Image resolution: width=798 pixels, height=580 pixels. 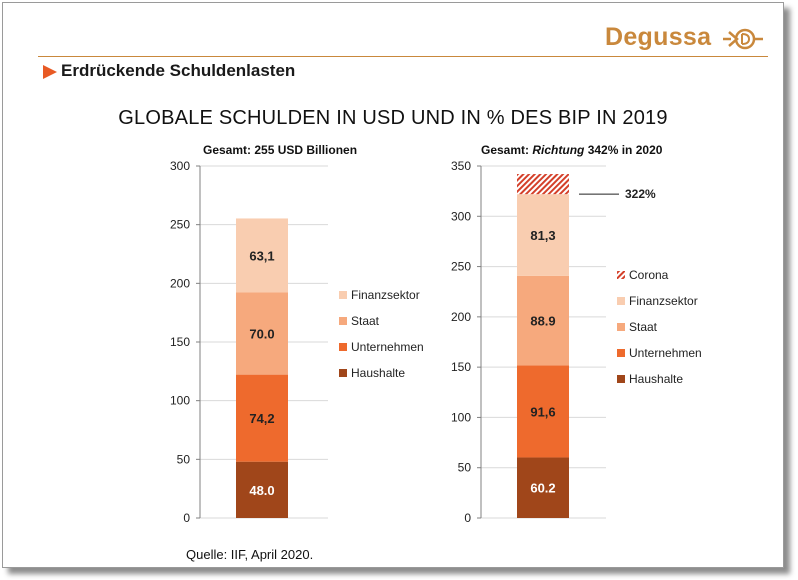 What do you see at coordinates (461, 417) in the screenshot?
I see `chart2-y-tick-label: 100` at bounding box center [461, 417].